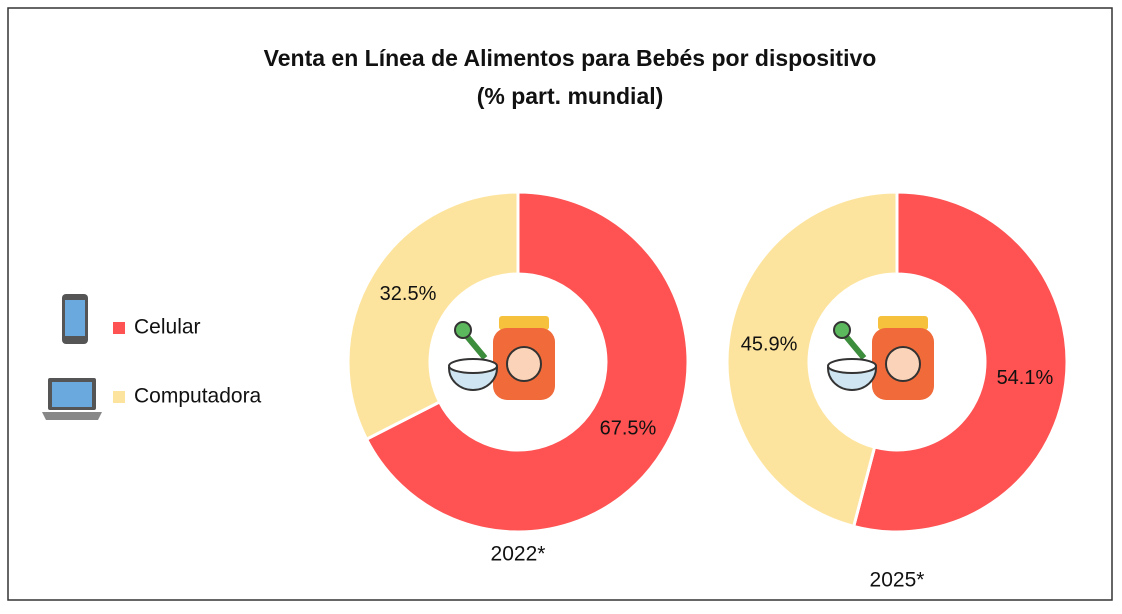 Image resolution: width=1122 pixels, height=614 pixels. I want to click on legend-label: Celular, so click(167, 327).